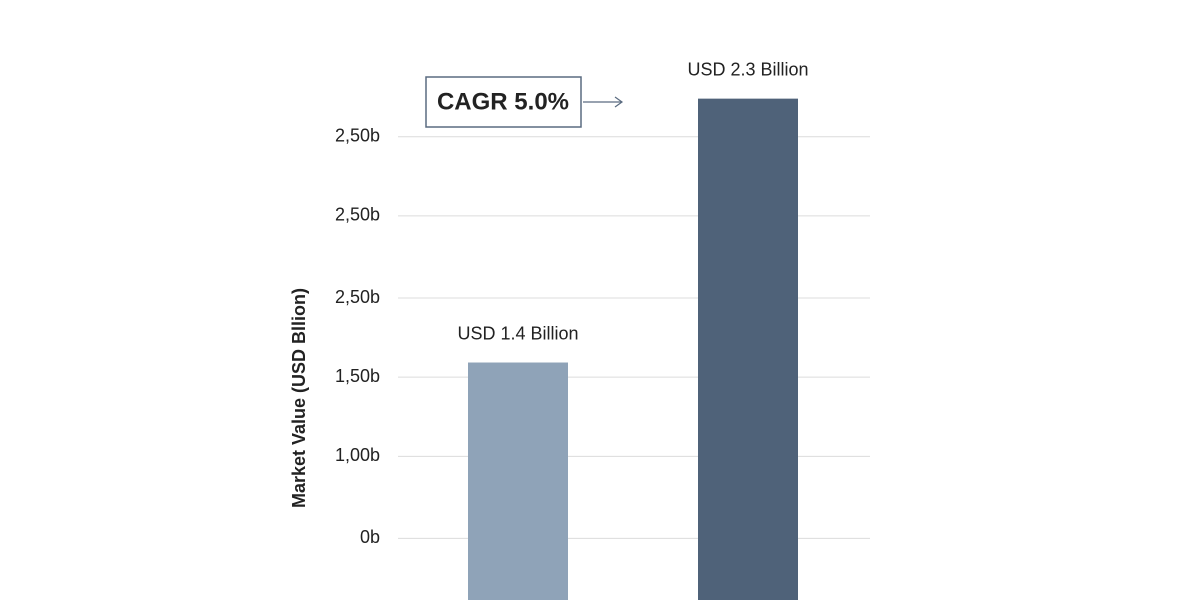 The image size is (1200, 600). I want to click on value-label: USD 1.4 Billion, so click(517, 333).